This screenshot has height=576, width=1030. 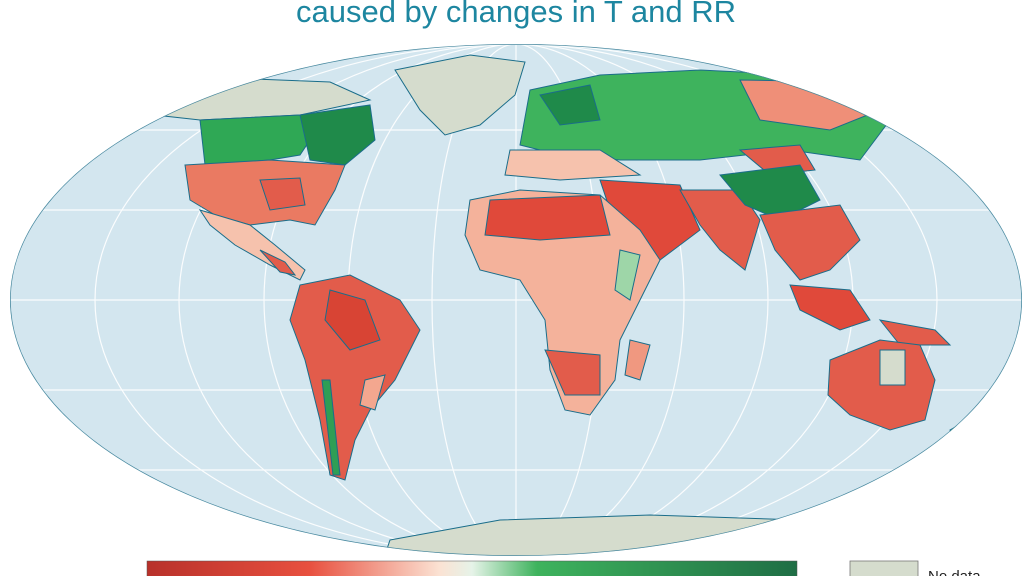 What do you see at coordinates (954, 572) in the screenshot?
I see `no-data-label: No data` at bounding box center [954, 572].